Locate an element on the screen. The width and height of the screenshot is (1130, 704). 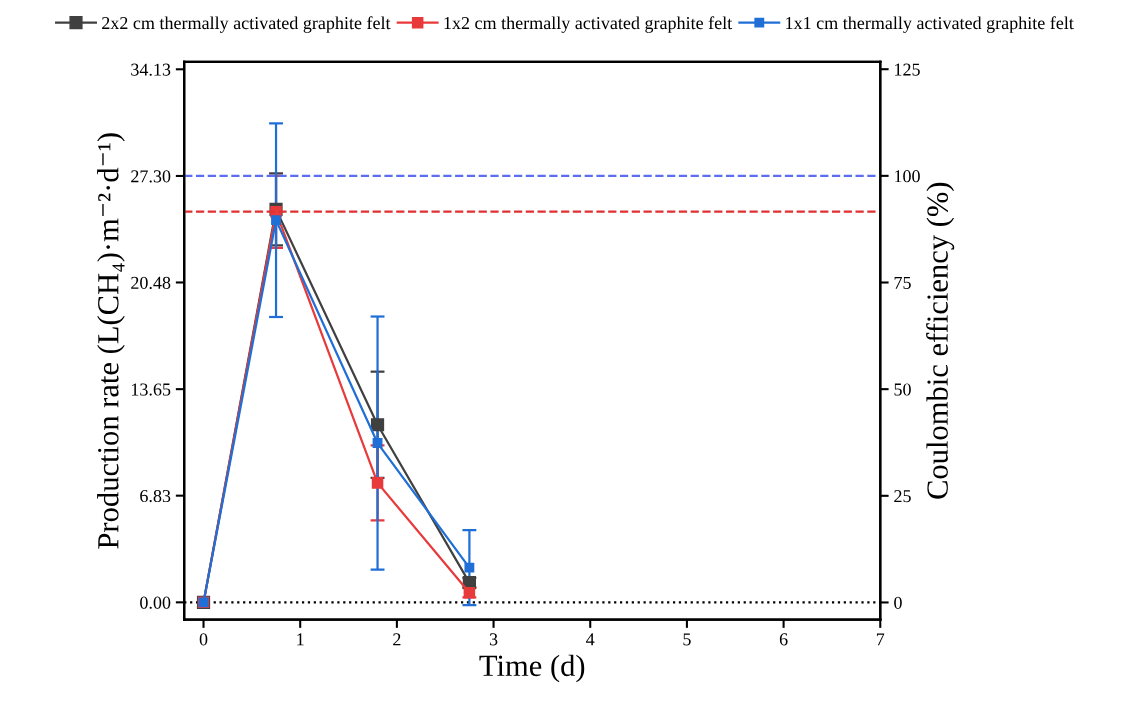
x-tick-label: 1 is located at coordinates (300, 639).